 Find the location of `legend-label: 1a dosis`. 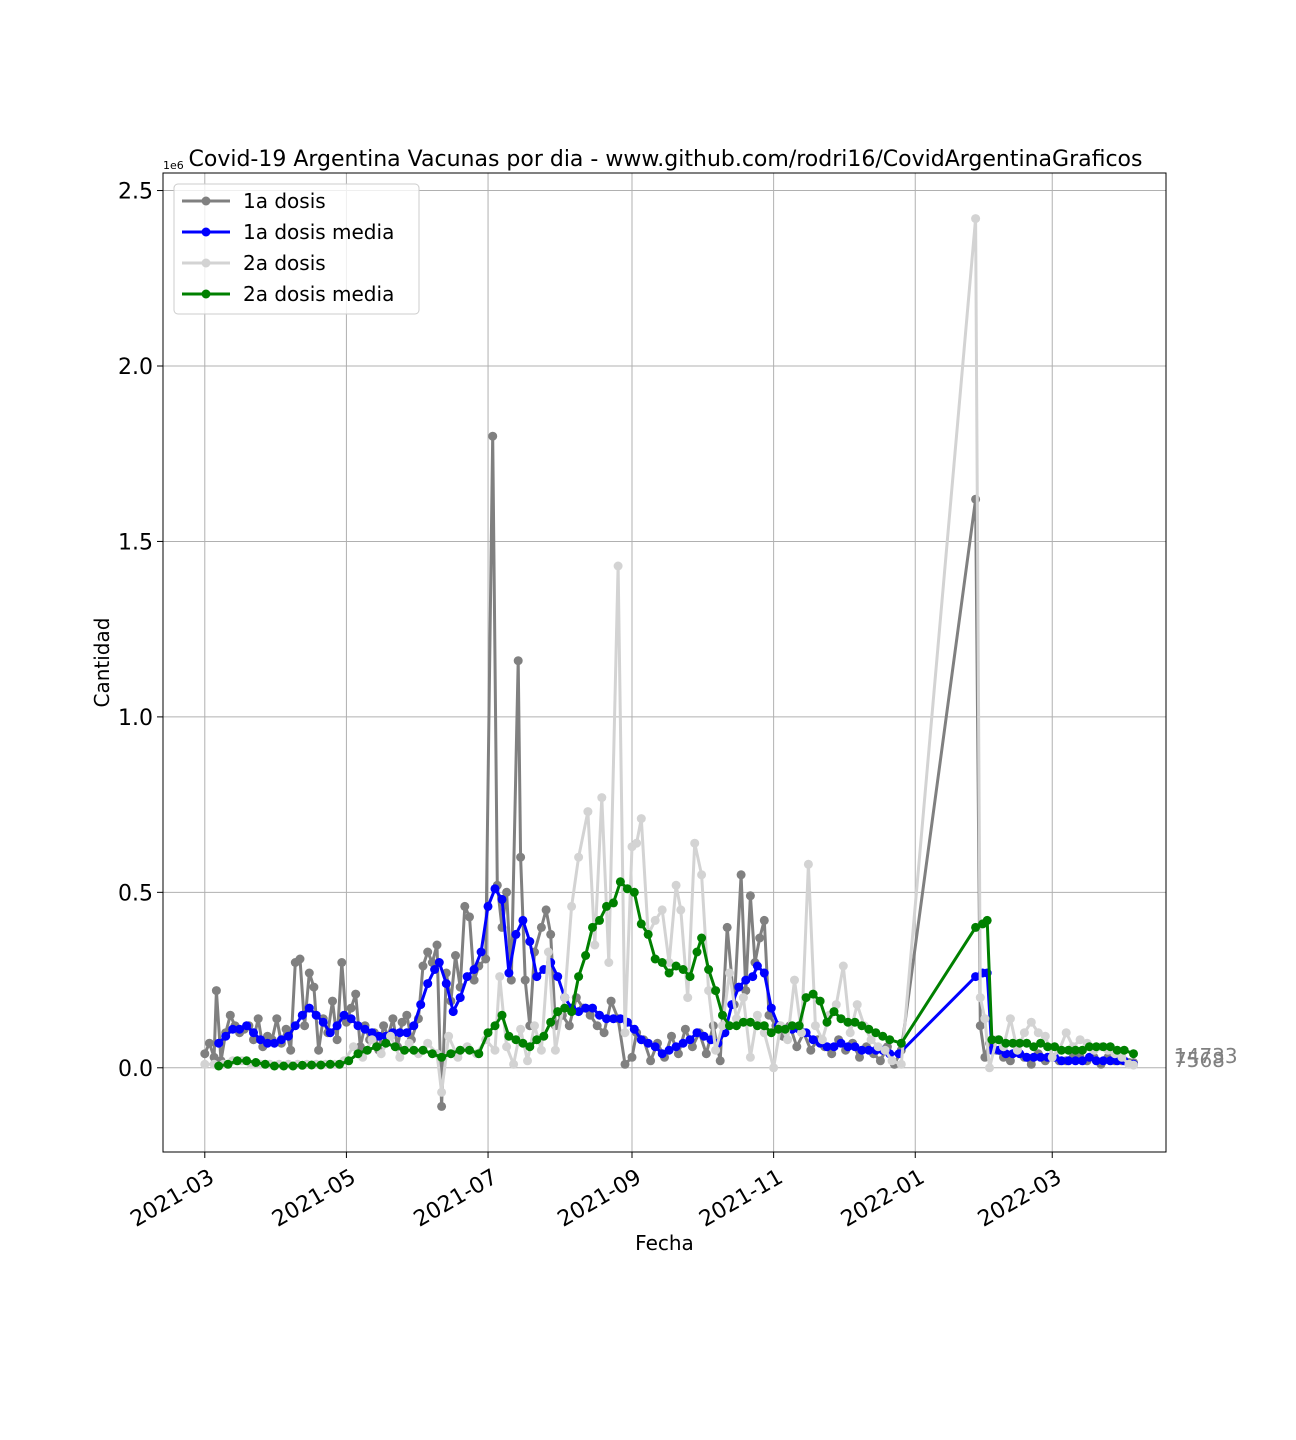

legend-label: 1a dosis is located at coordinates (284, 201).